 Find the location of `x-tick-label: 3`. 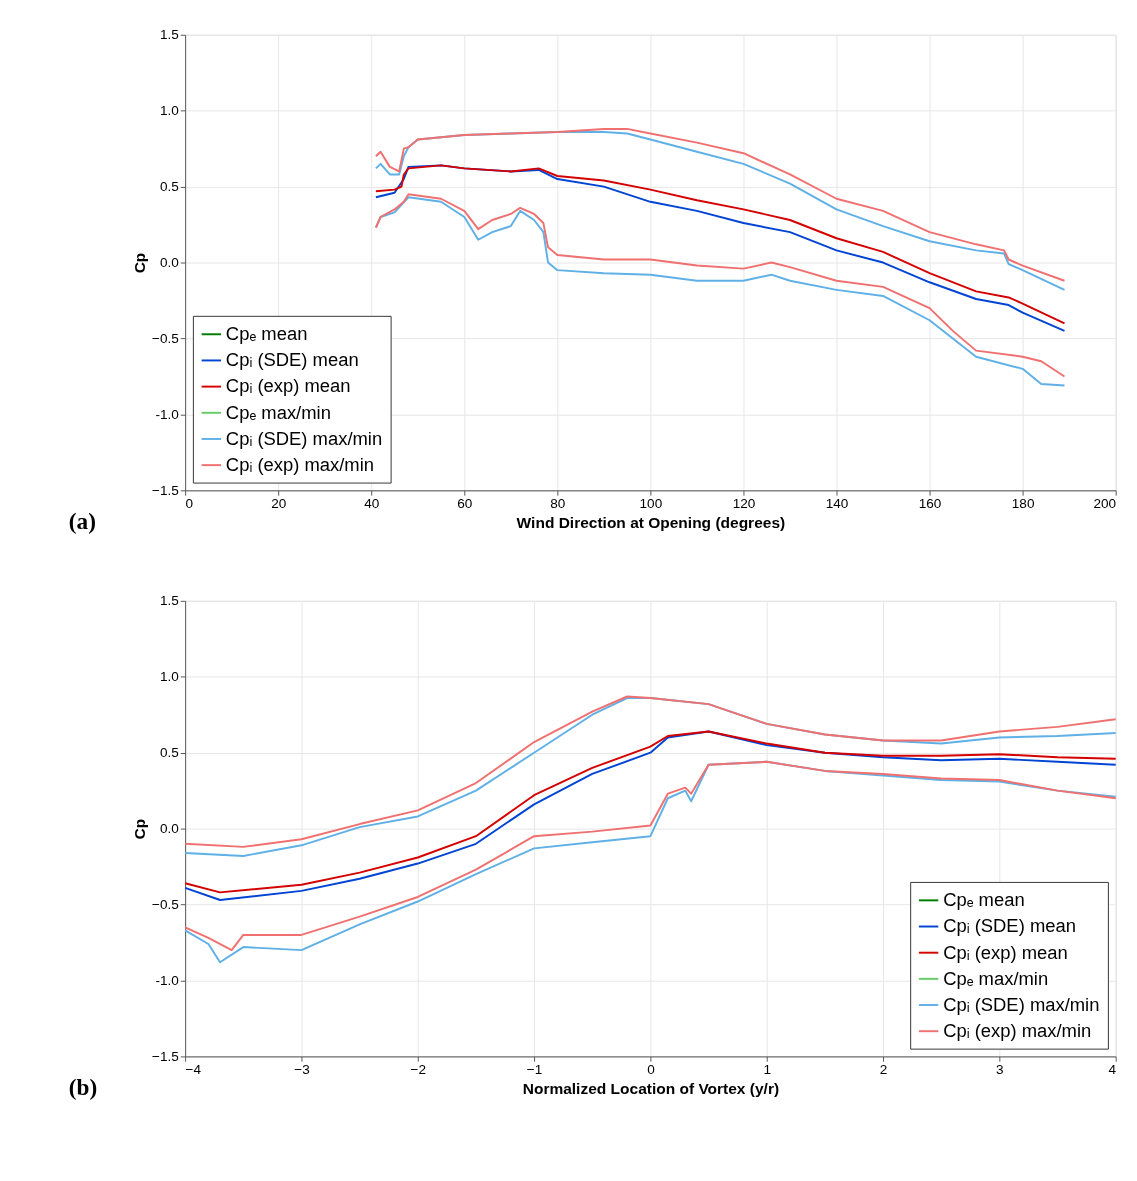

x-tick-label: 3 is located at coordinates (1000, 1070).